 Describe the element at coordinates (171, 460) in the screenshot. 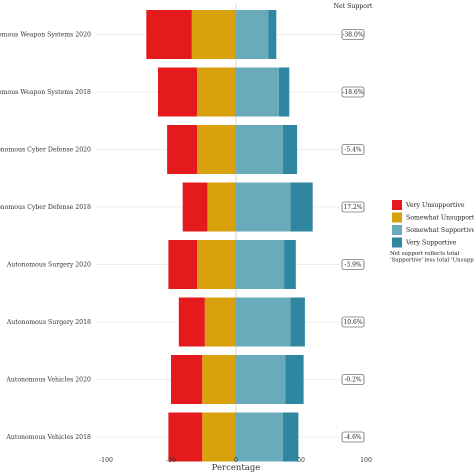

I see `x-tick-label: -50` at that location.